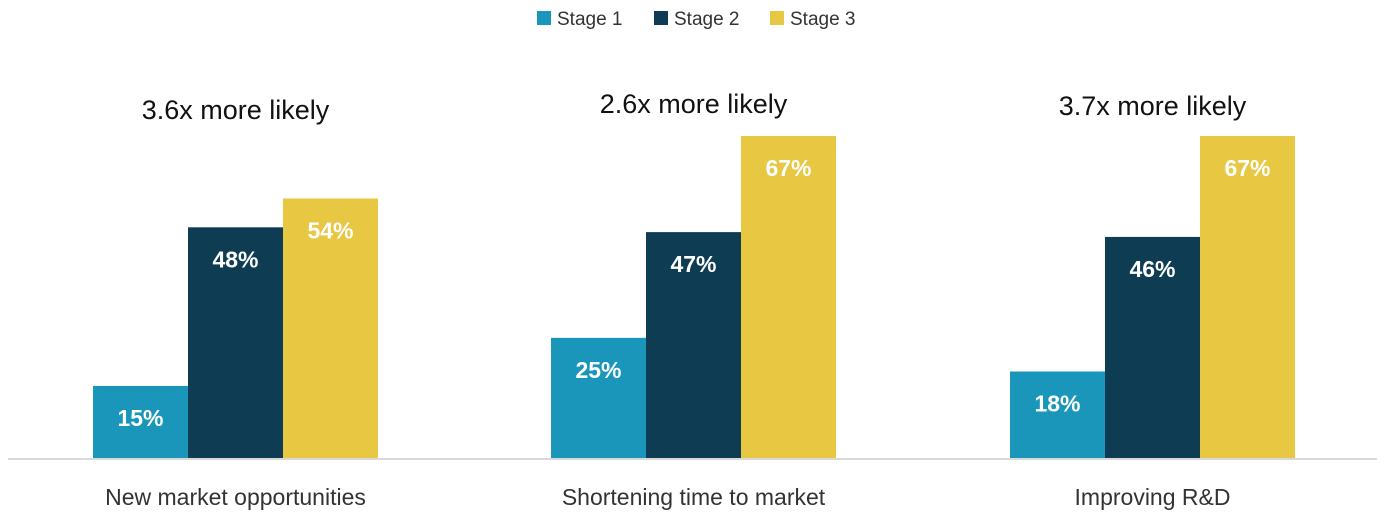 This screenshot has width=1385, height=515. I want to click on bar-stage-3-new-market-opportunities, so click(330, 328).